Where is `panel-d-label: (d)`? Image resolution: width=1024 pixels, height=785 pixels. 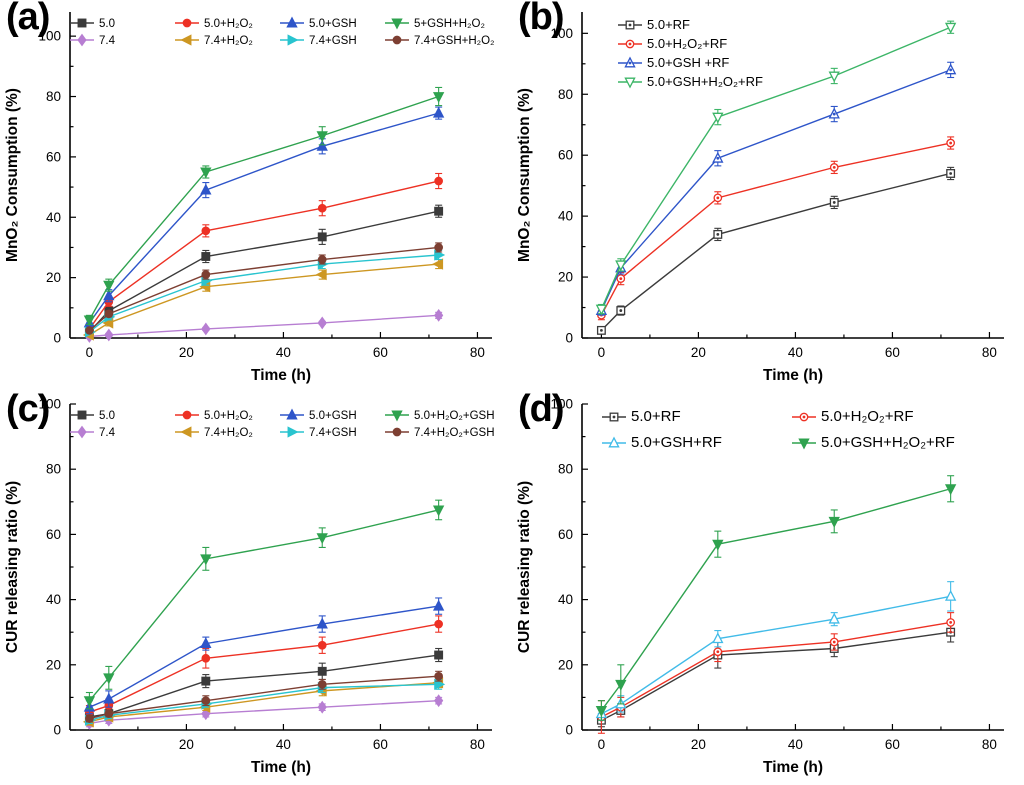
panel-d-label: (d) is located at coordinates (541, 409).